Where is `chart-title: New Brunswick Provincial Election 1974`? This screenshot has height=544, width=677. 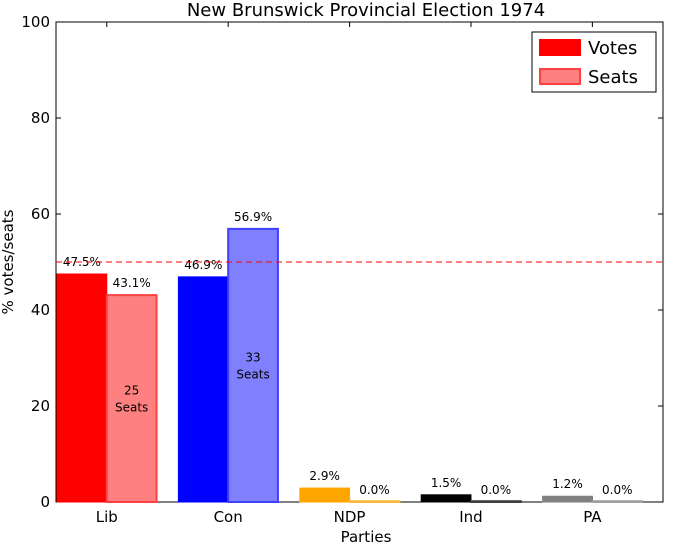
chart-title: New Brunswick Provincial Election 1974 is located at coordinates (366, 10).